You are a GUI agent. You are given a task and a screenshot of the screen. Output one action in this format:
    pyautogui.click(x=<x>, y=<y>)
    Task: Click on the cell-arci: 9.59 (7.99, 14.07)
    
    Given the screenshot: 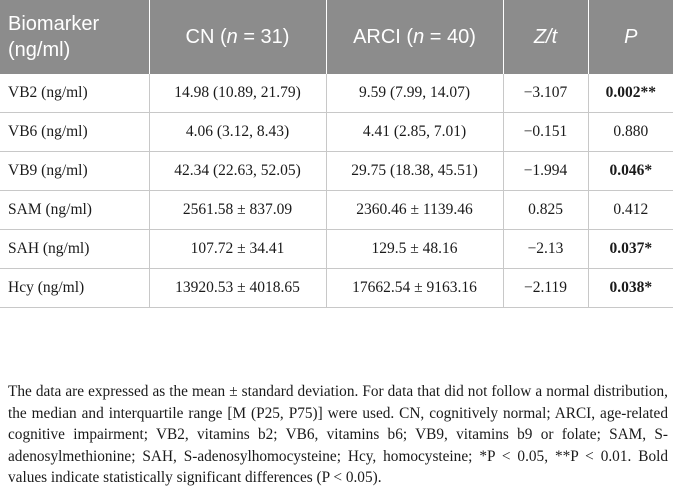 What is the action you would take?
    pyautogui.click(x=415, y=93)
    